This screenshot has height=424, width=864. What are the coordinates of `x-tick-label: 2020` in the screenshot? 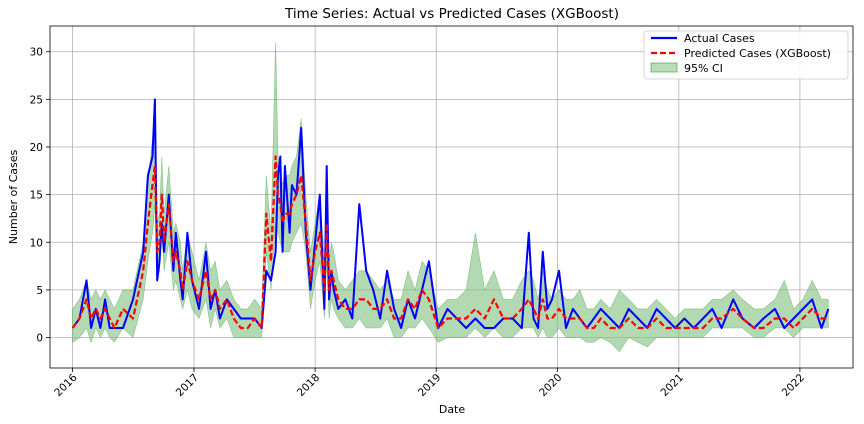 It's located at (550, 385).